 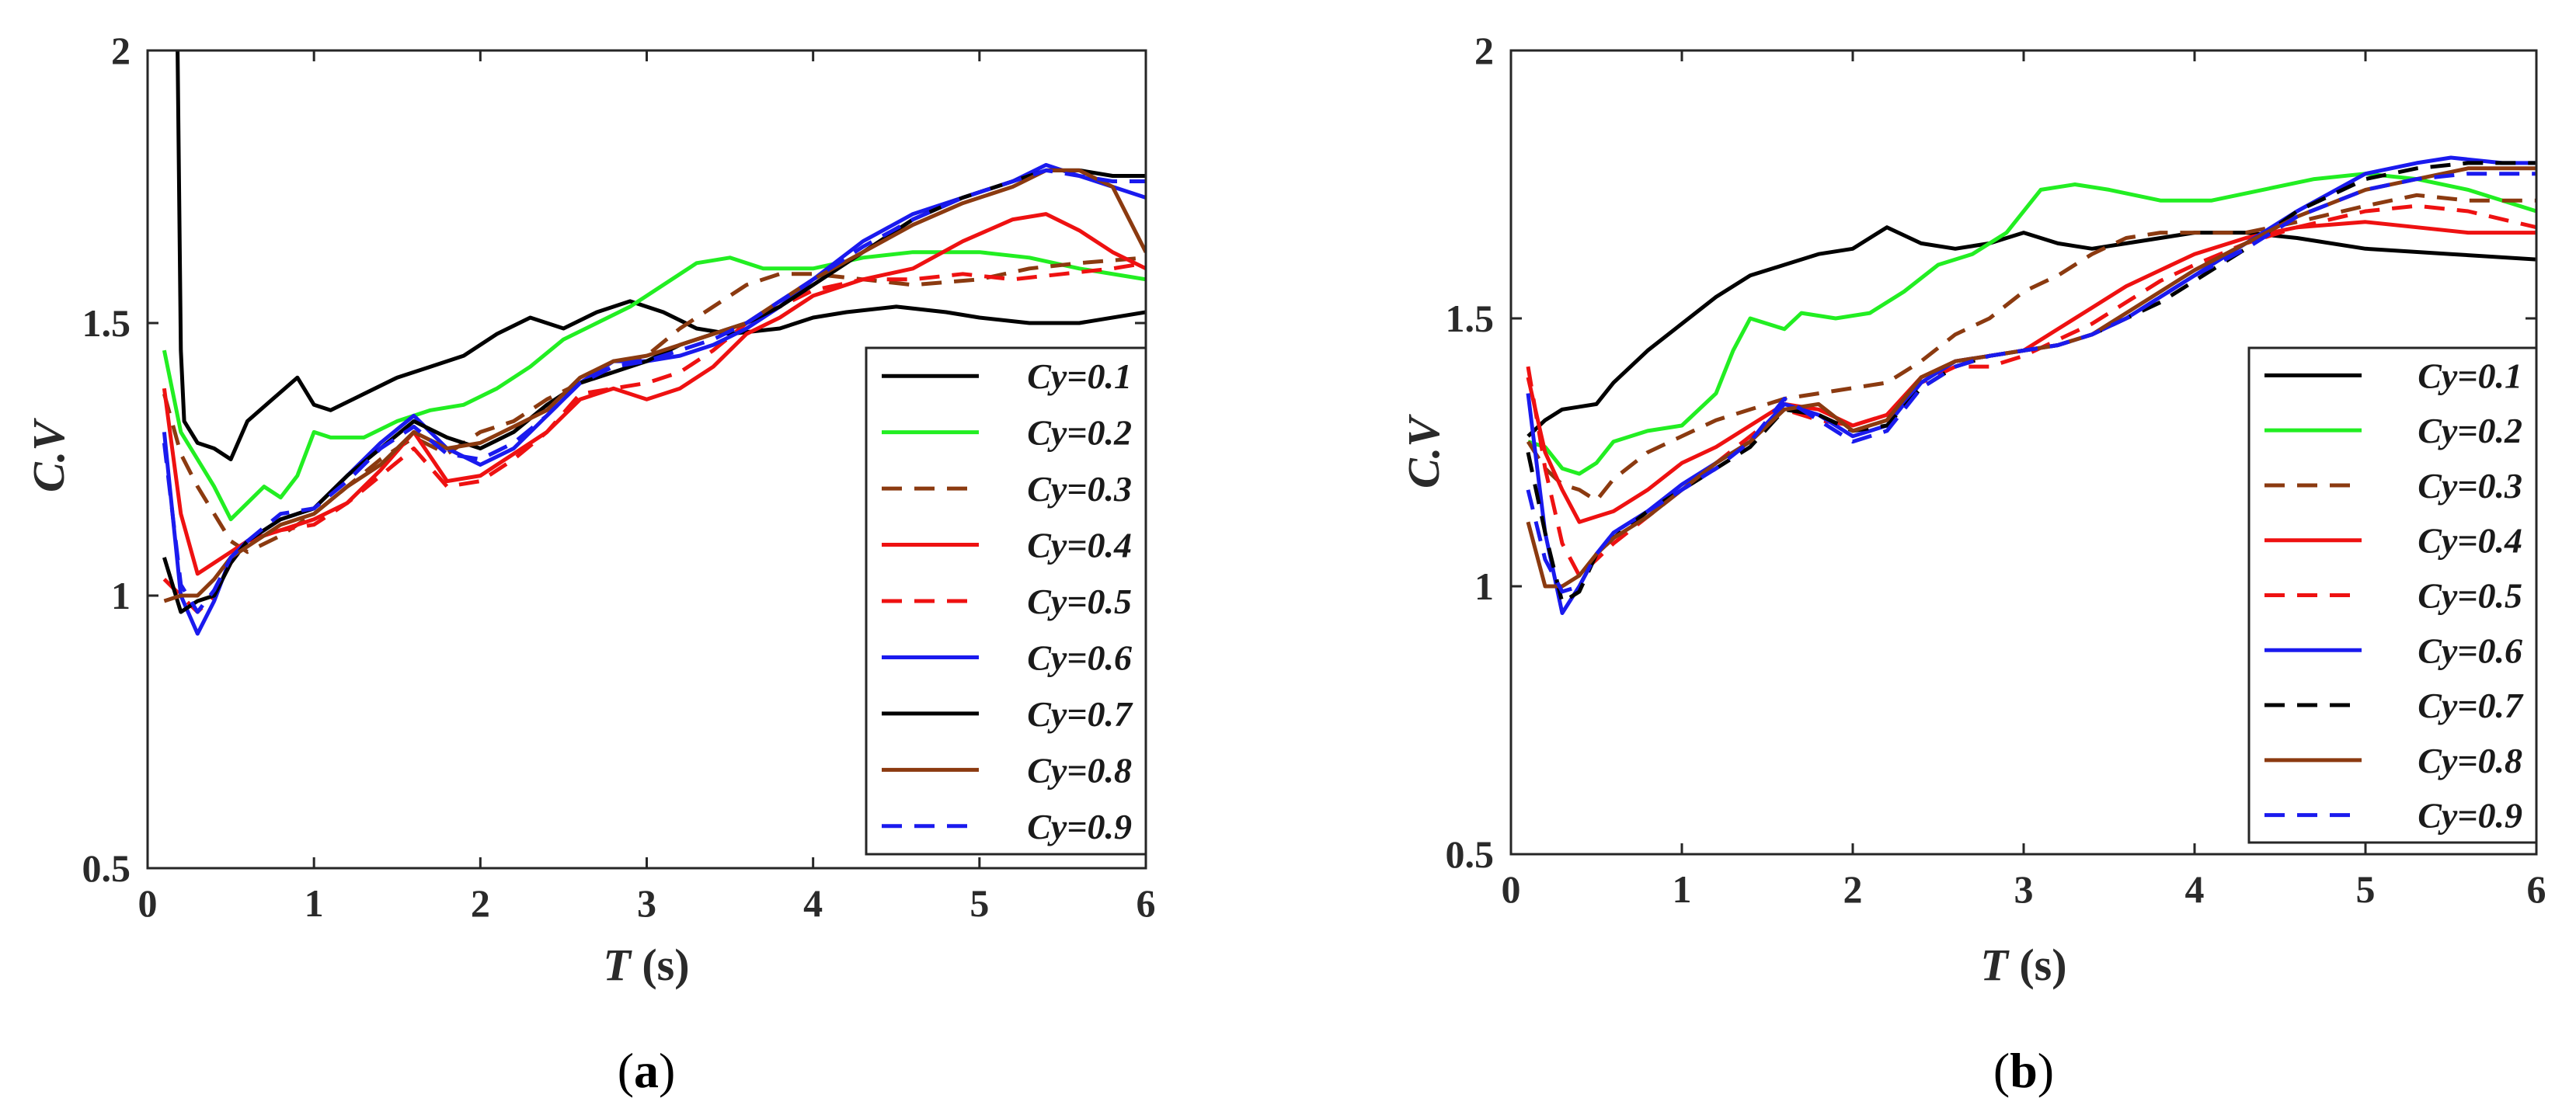 I want to click on caption-letter: b, so click(x=2024, y=1070).